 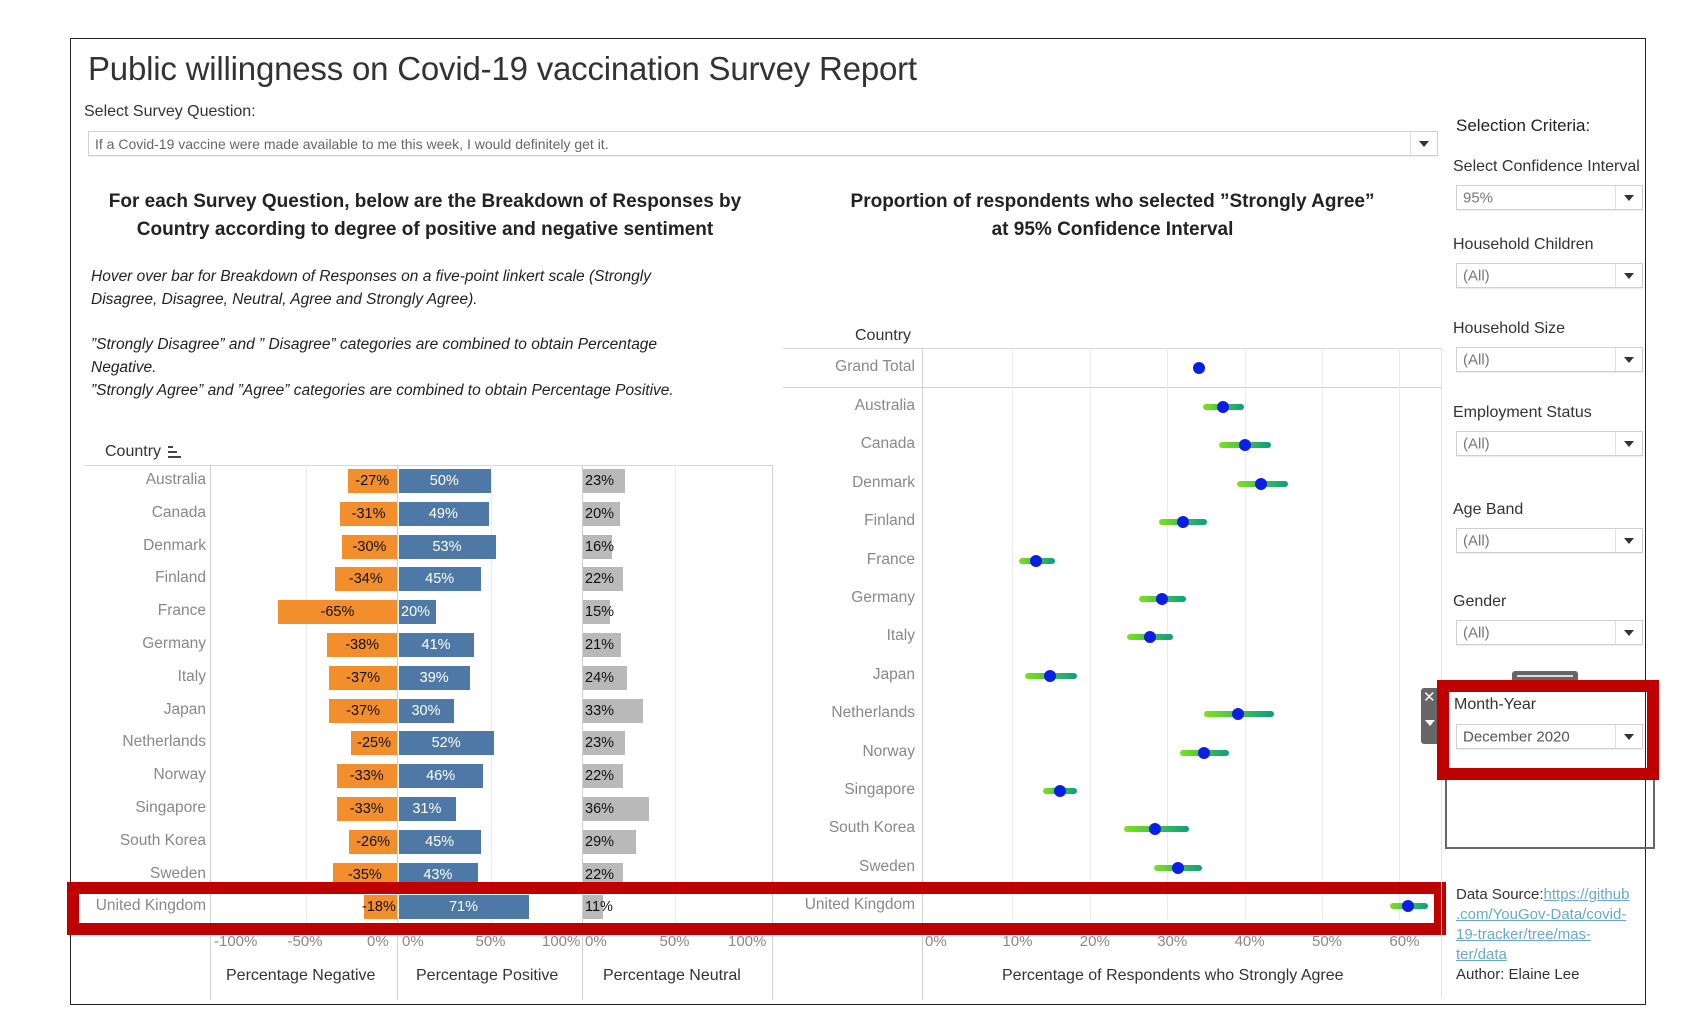 I want to click on gender-dropdown: (All), so click(x=1549, y=632).